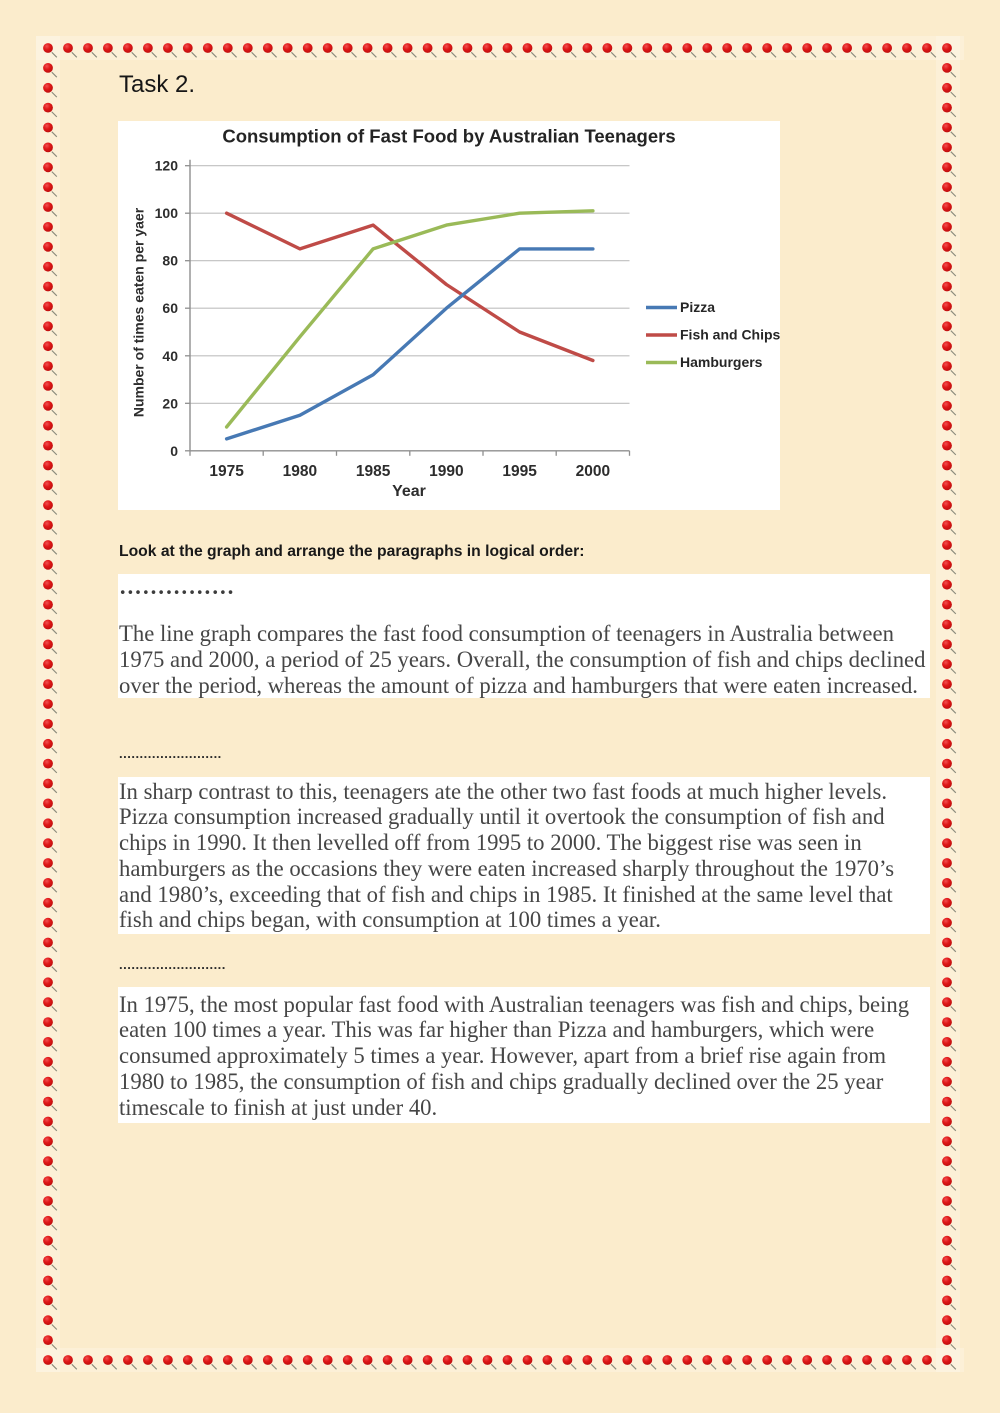 Image resolution: width=1000 pixels, height=1413 pixels. Describe the element at coordinates (409, 491) in the screenshot. I see `svg-text: Year` at that location.